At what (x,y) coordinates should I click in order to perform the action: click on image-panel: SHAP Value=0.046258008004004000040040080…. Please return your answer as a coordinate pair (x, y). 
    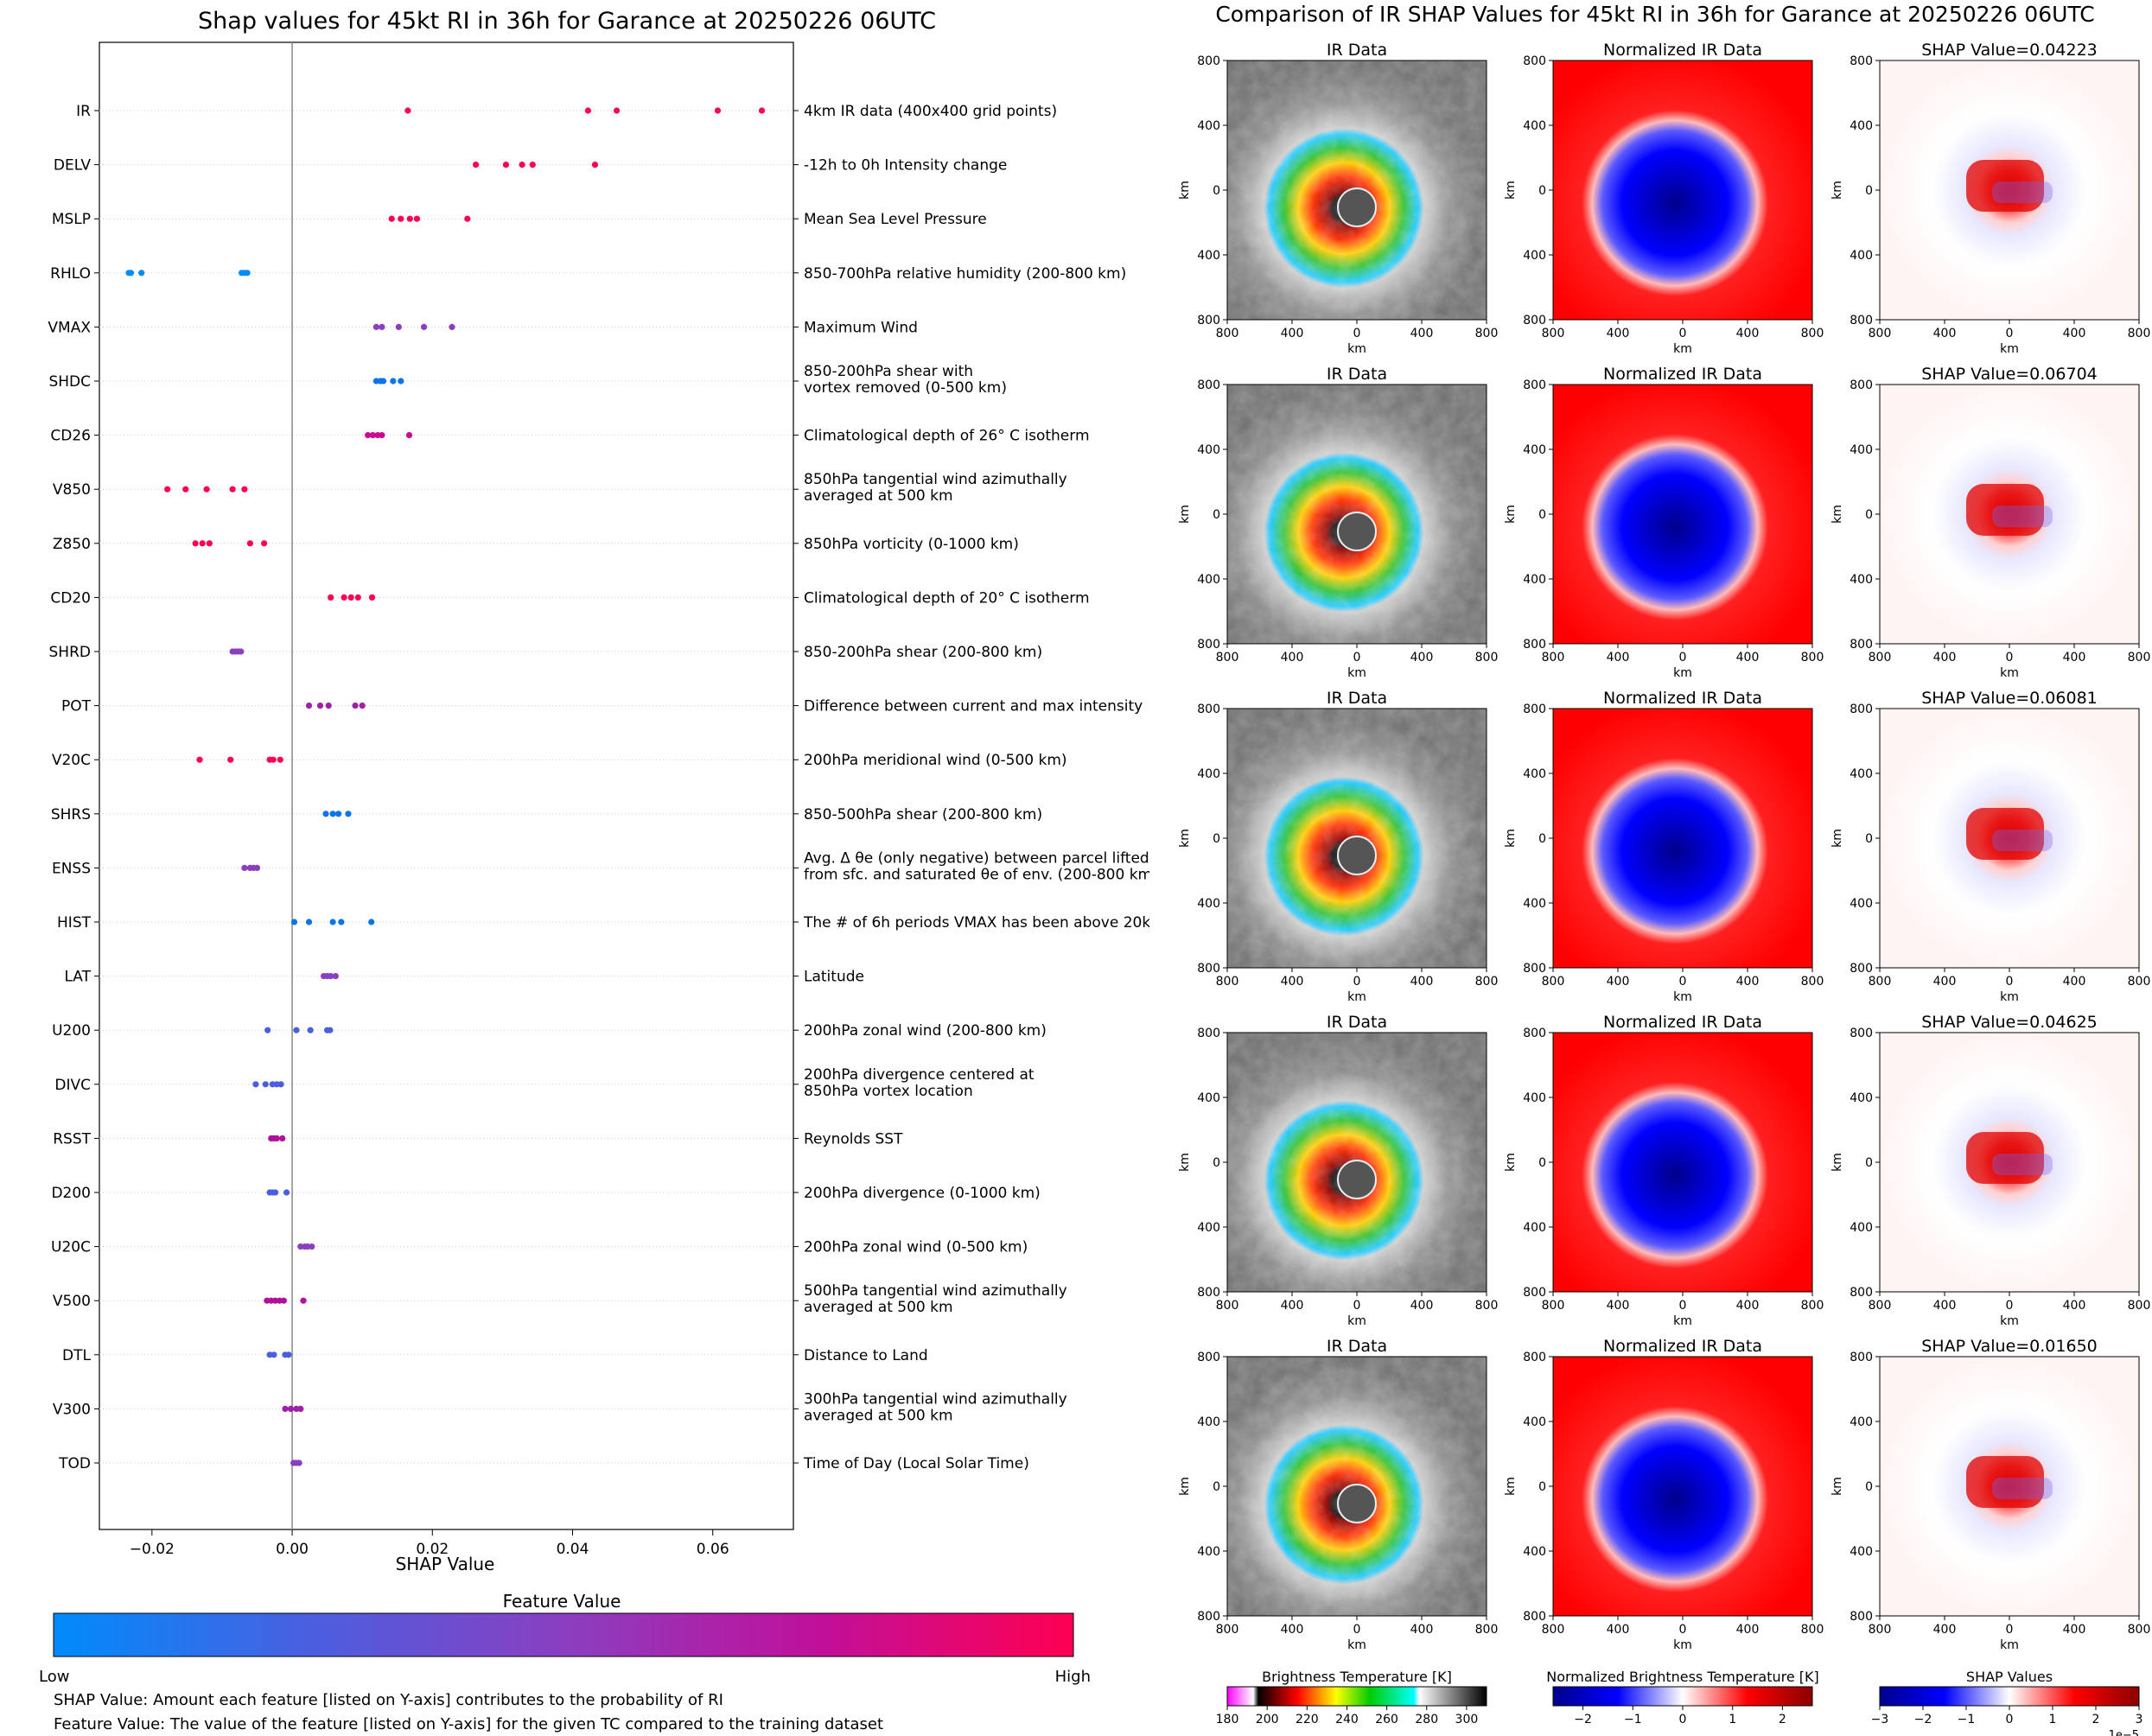
    Looking at the image, I should click on (1990, 1170).